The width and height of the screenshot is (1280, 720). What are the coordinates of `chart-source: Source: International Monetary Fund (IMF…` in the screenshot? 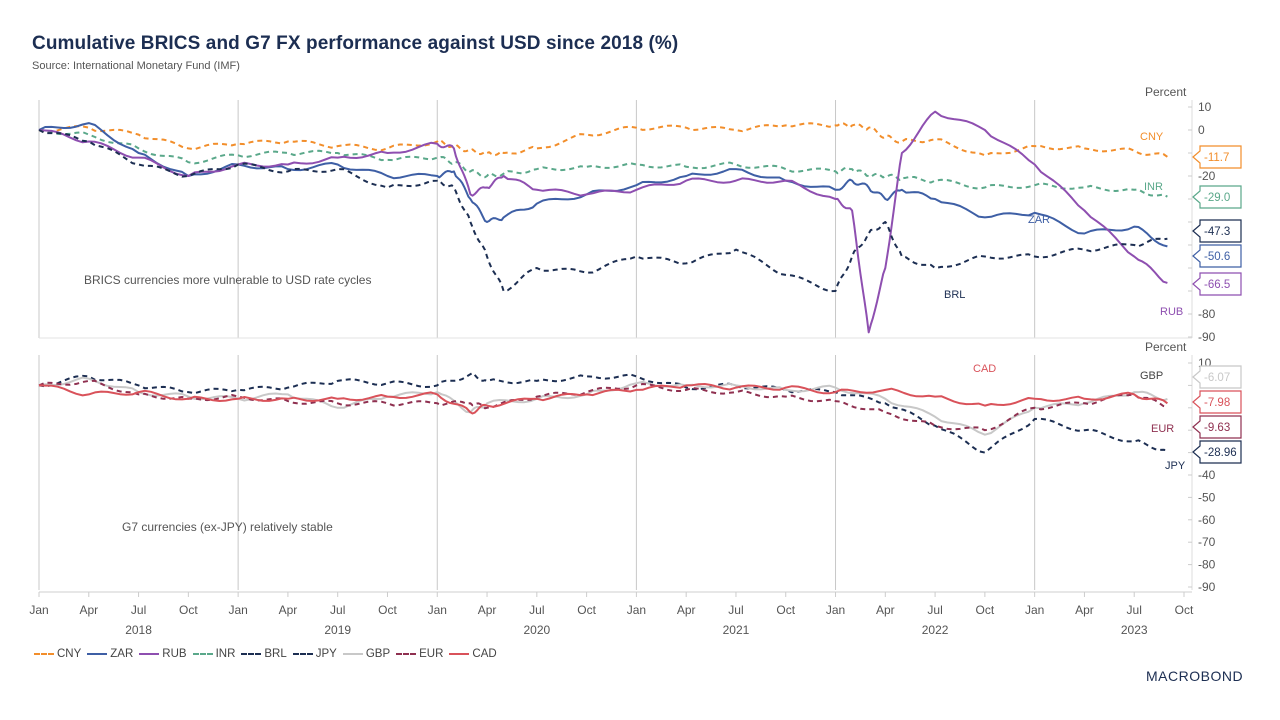 It's located at (136, 66).